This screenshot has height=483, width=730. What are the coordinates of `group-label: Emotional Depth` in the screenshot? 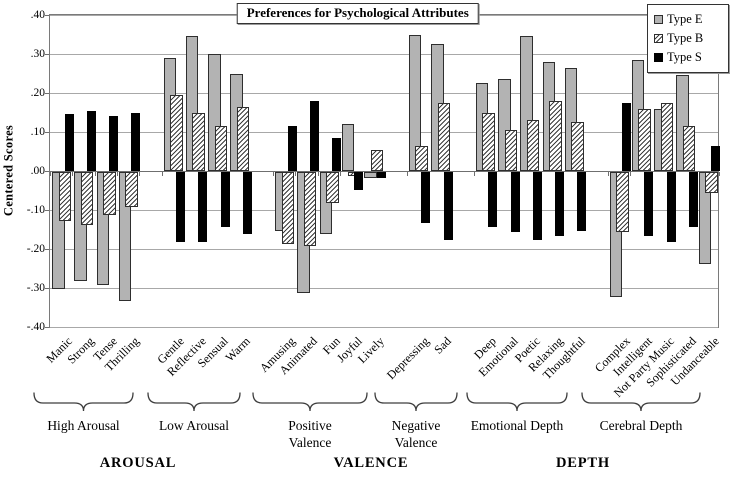 It's located at (517, 426).